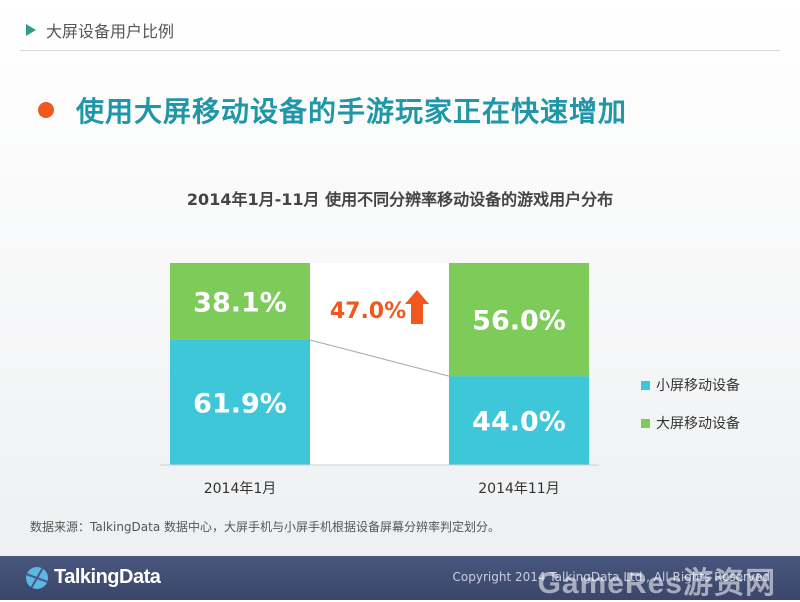  I want to click on up-arrow-icon, so click(417, 307).